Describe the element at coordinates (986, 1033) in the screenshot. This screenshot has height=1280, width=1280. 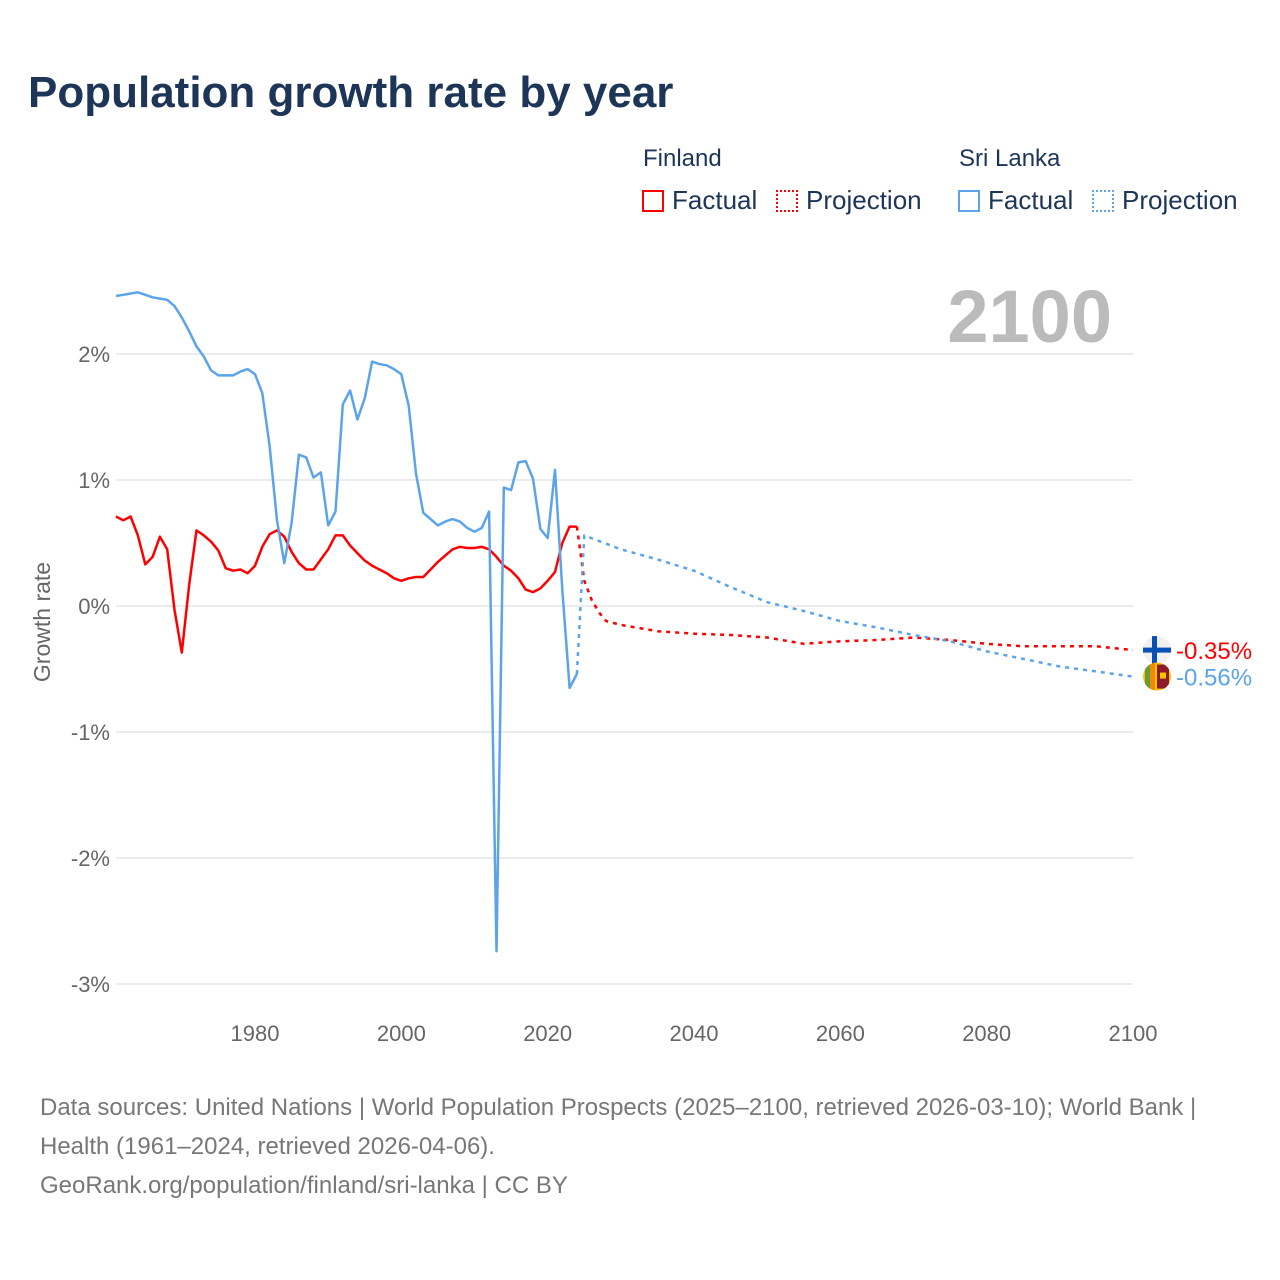
I see `x-tick-label: 2080` at that location.